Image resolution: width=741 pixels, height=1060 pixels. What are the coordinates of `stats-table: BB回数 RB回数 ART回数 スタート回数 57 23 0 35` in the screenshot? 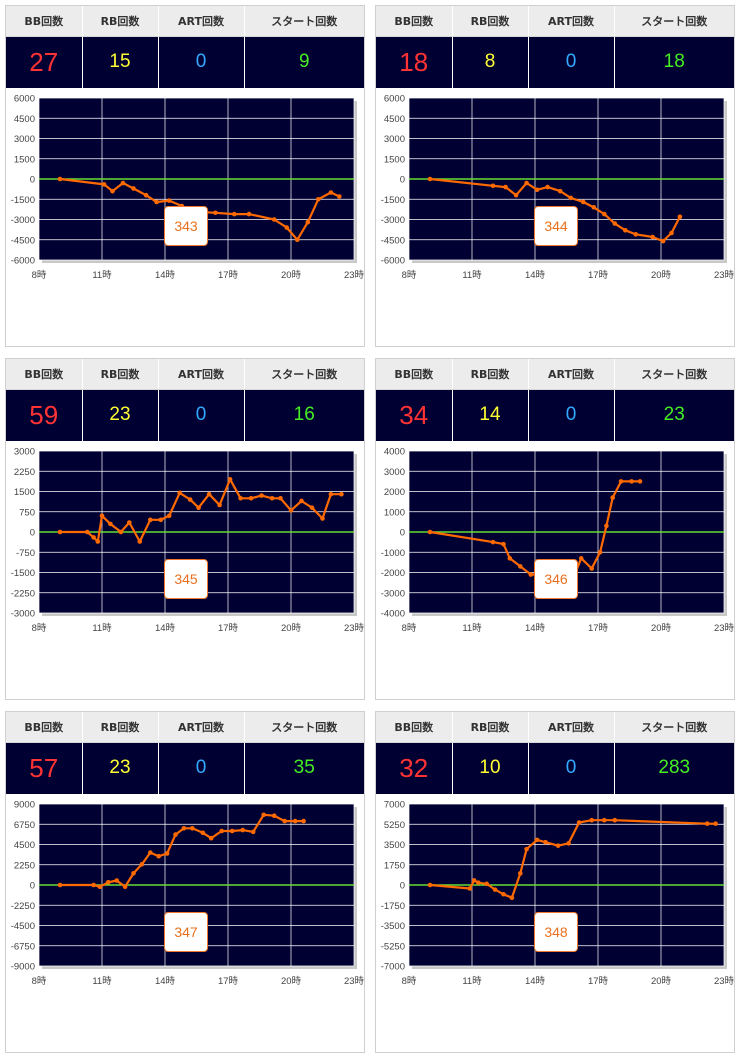 It's located at (185, 753).